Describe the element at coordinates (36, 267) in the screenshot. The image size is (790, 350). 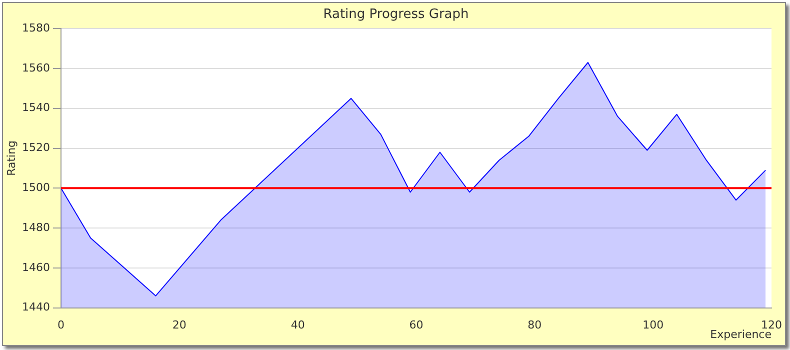
I see `y-tick-label: 1460` at that location.